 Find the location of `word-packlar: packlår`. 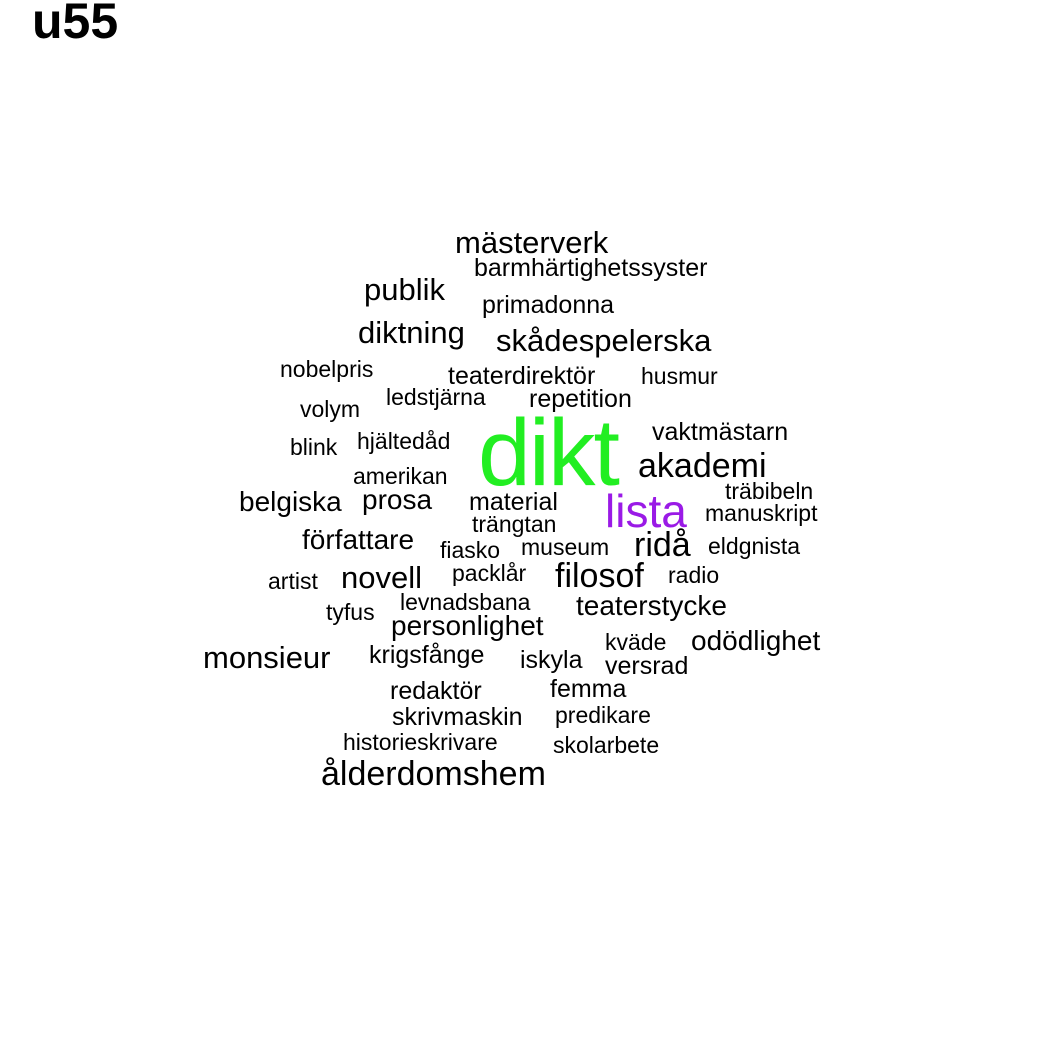

word-packlar: packlår is located at coordinates (489, 573).